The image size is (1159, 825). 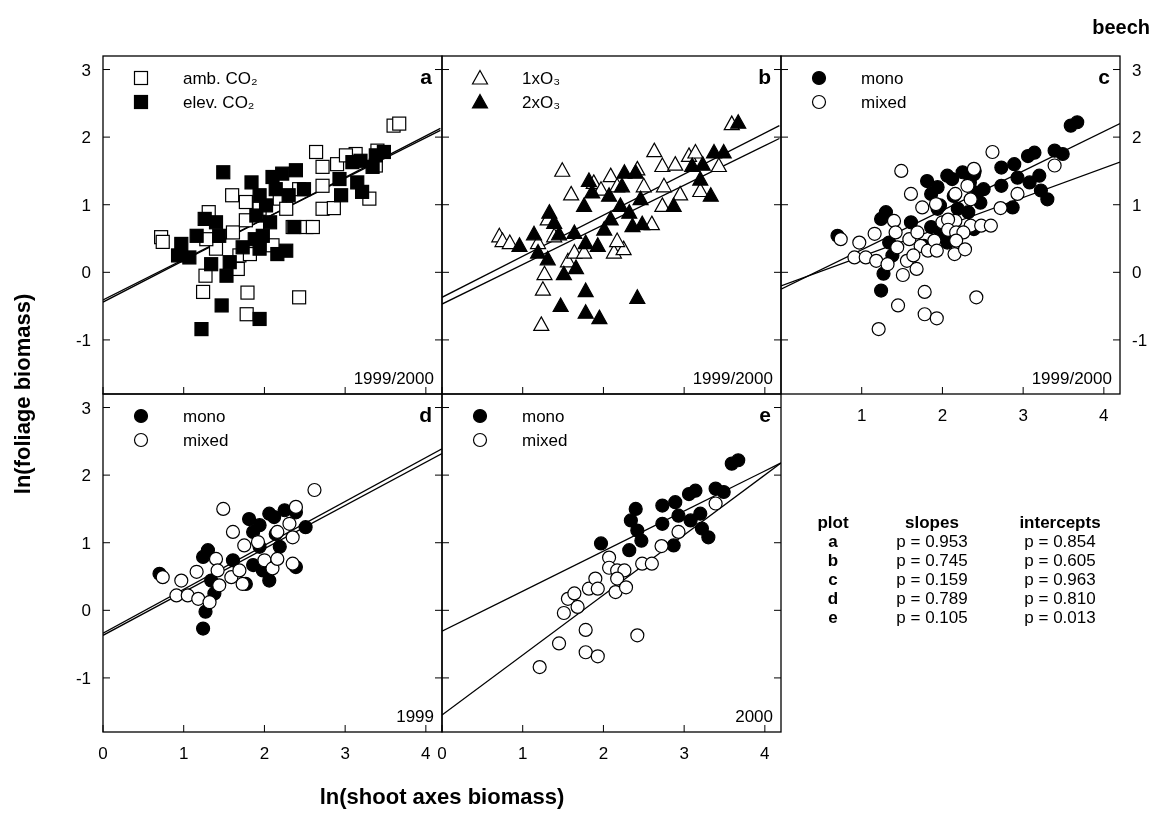 I want to click on text: p = 0.963, so click(x=1060, y=579).